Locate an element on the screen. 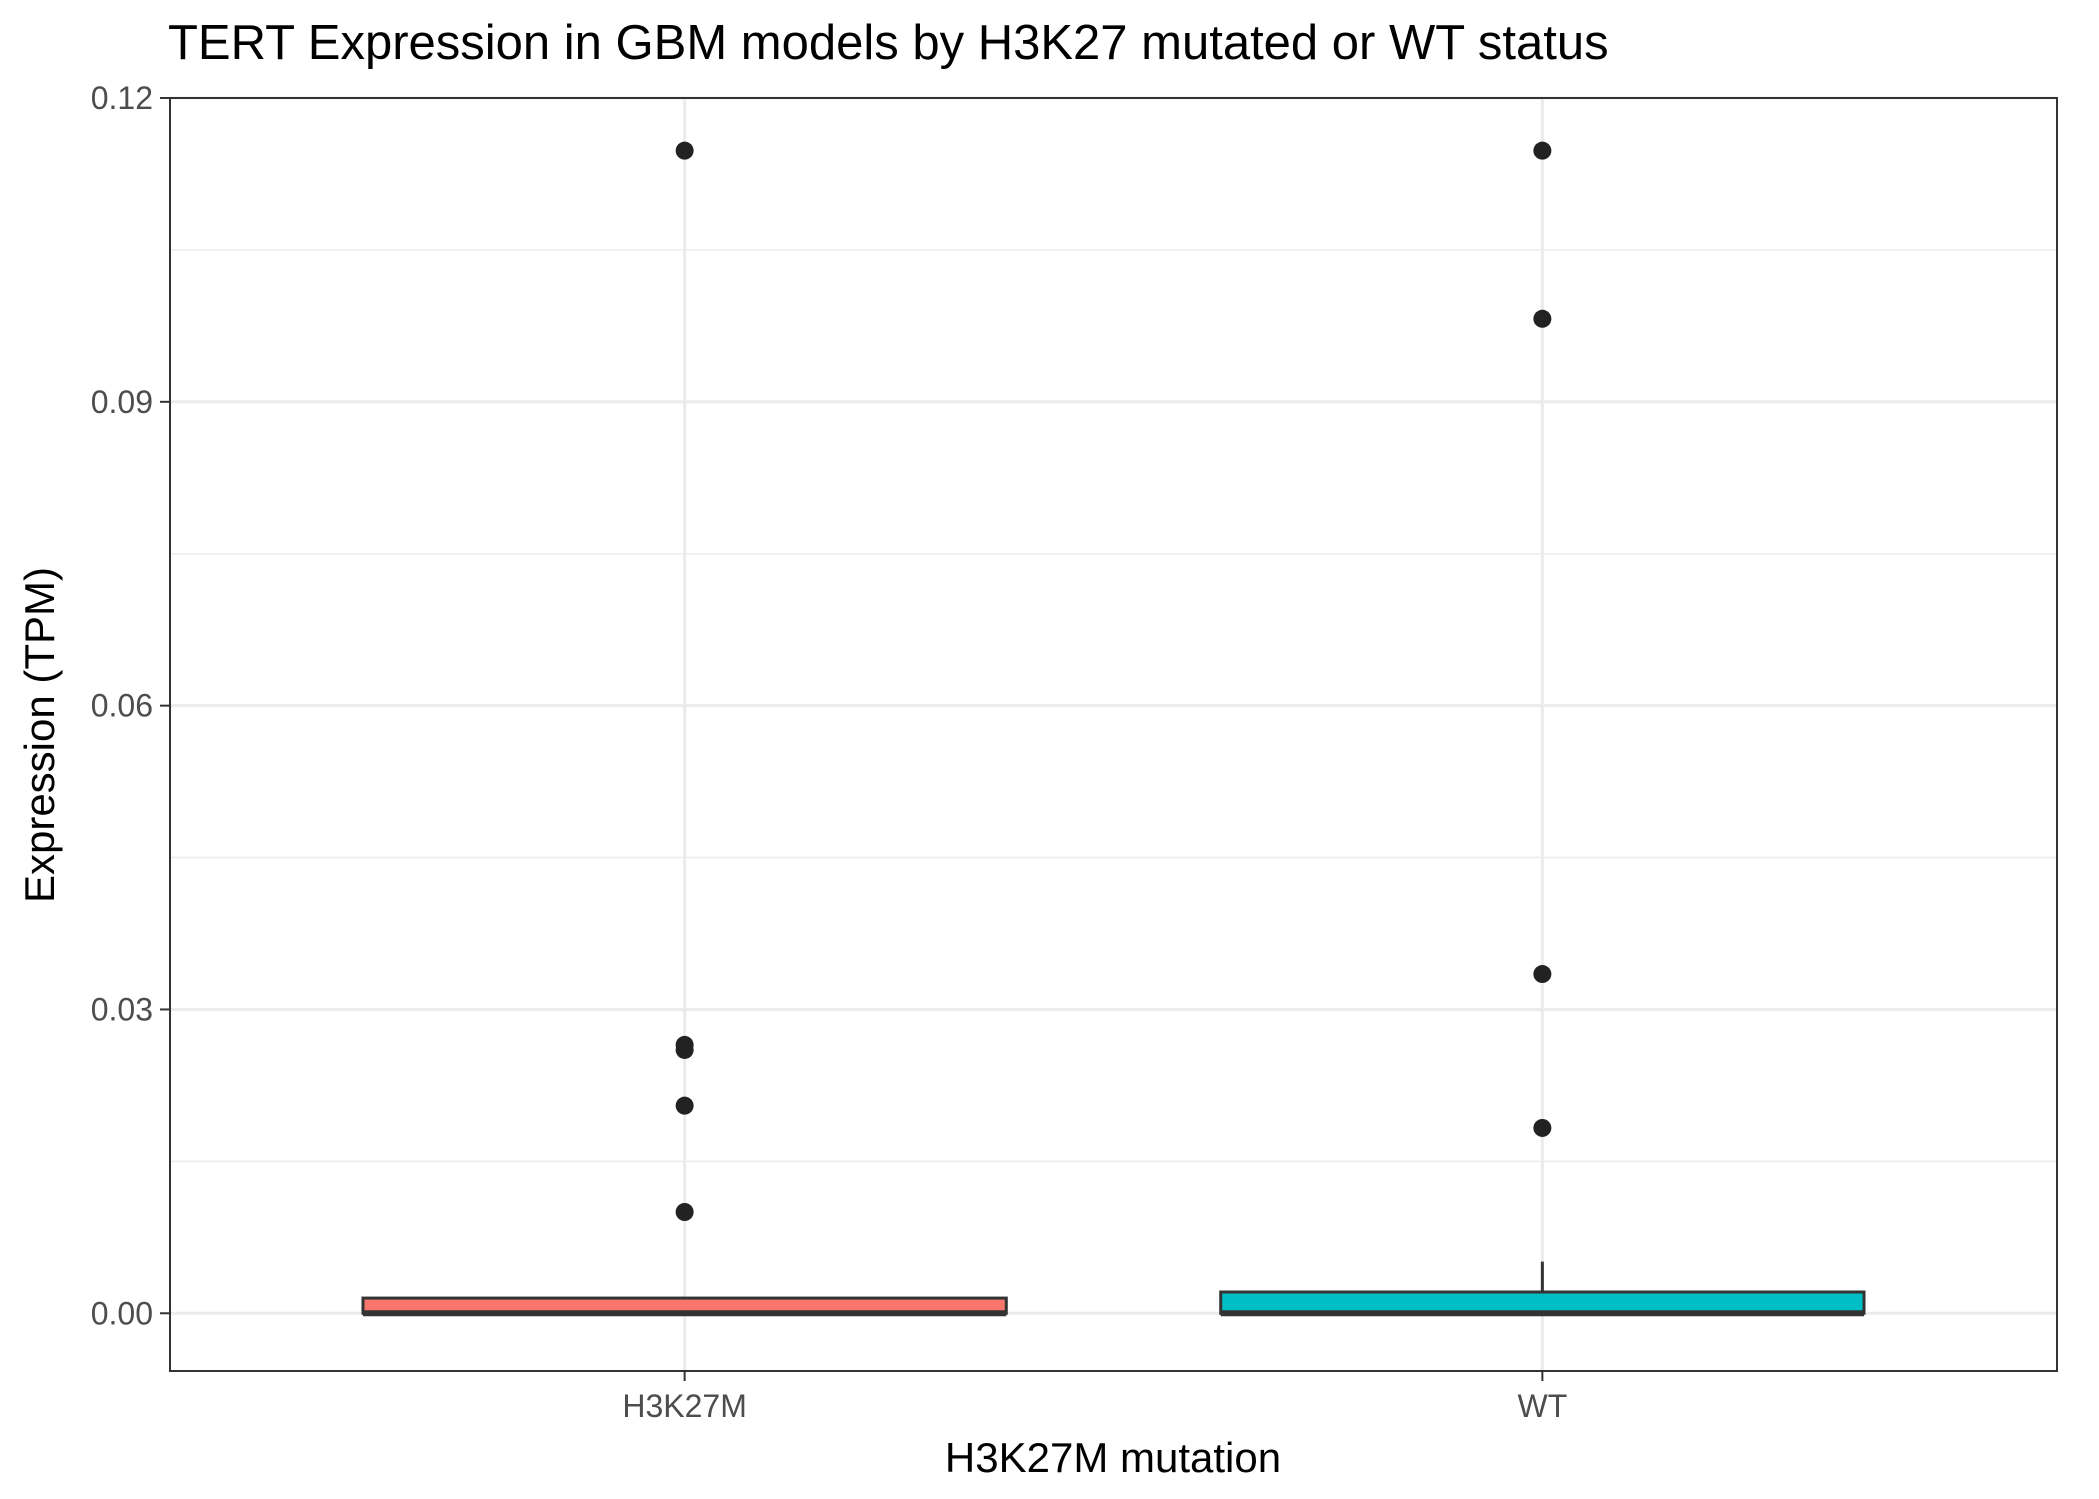 This screenshot has width=2099, height=1499. box-layer is located at coordinates (1113, 1289).